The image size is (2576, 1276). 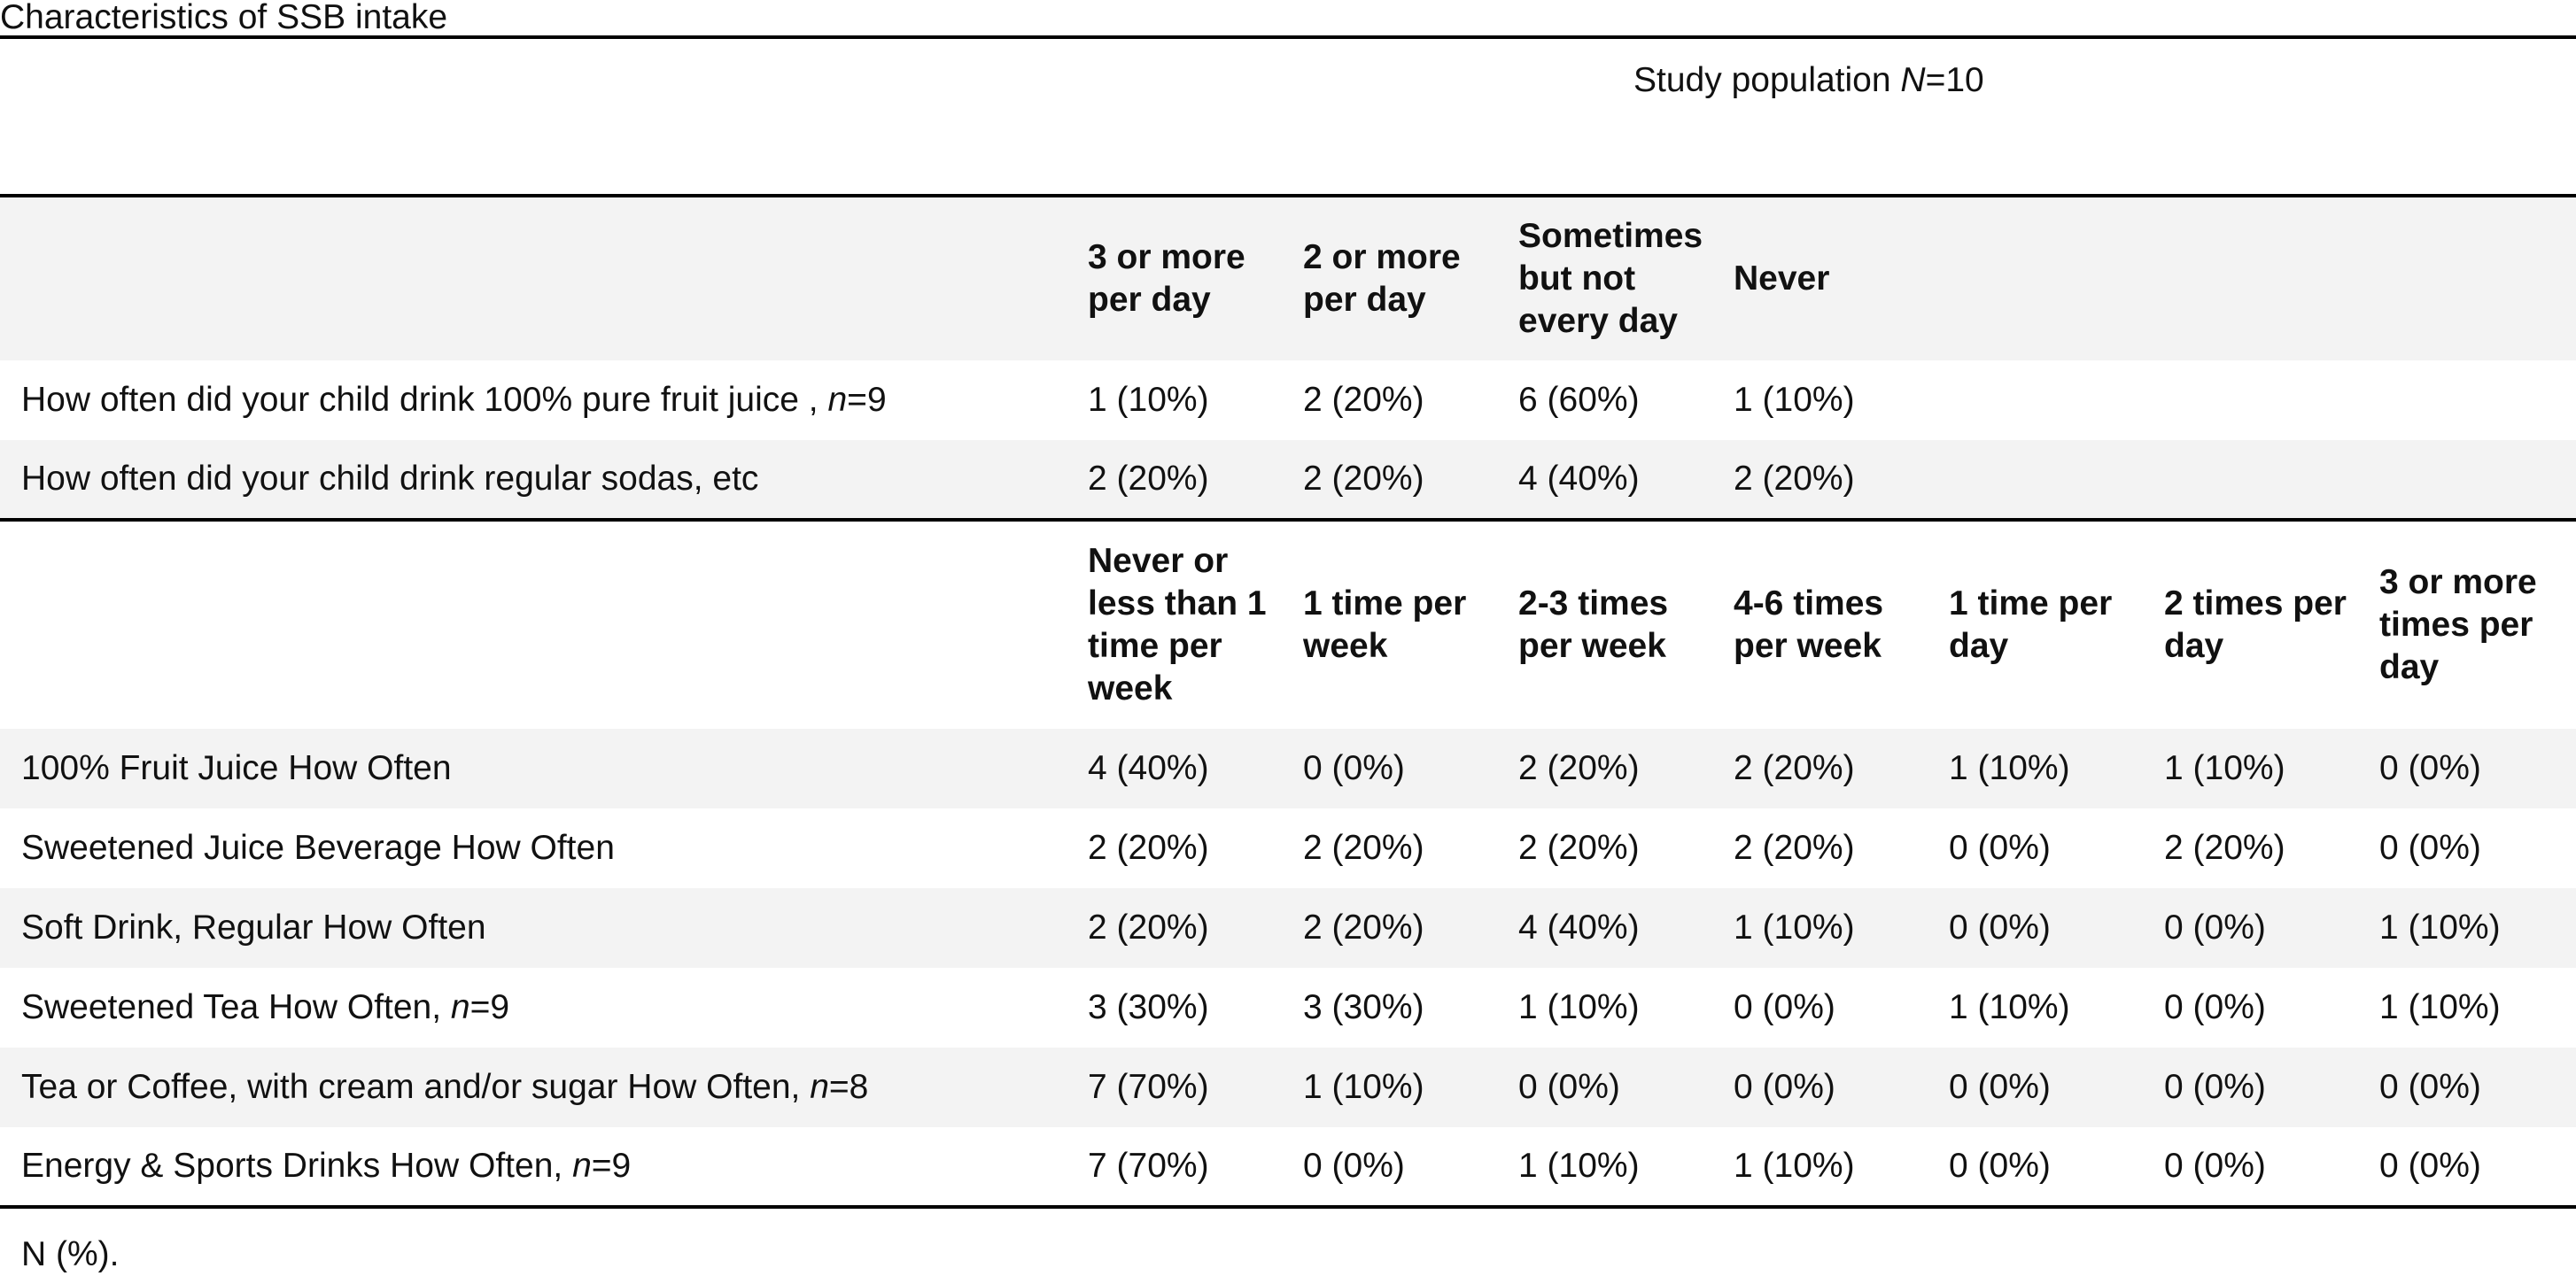 I want to click on study-population-header: Study population N=10, so click(x=1808, y=81).